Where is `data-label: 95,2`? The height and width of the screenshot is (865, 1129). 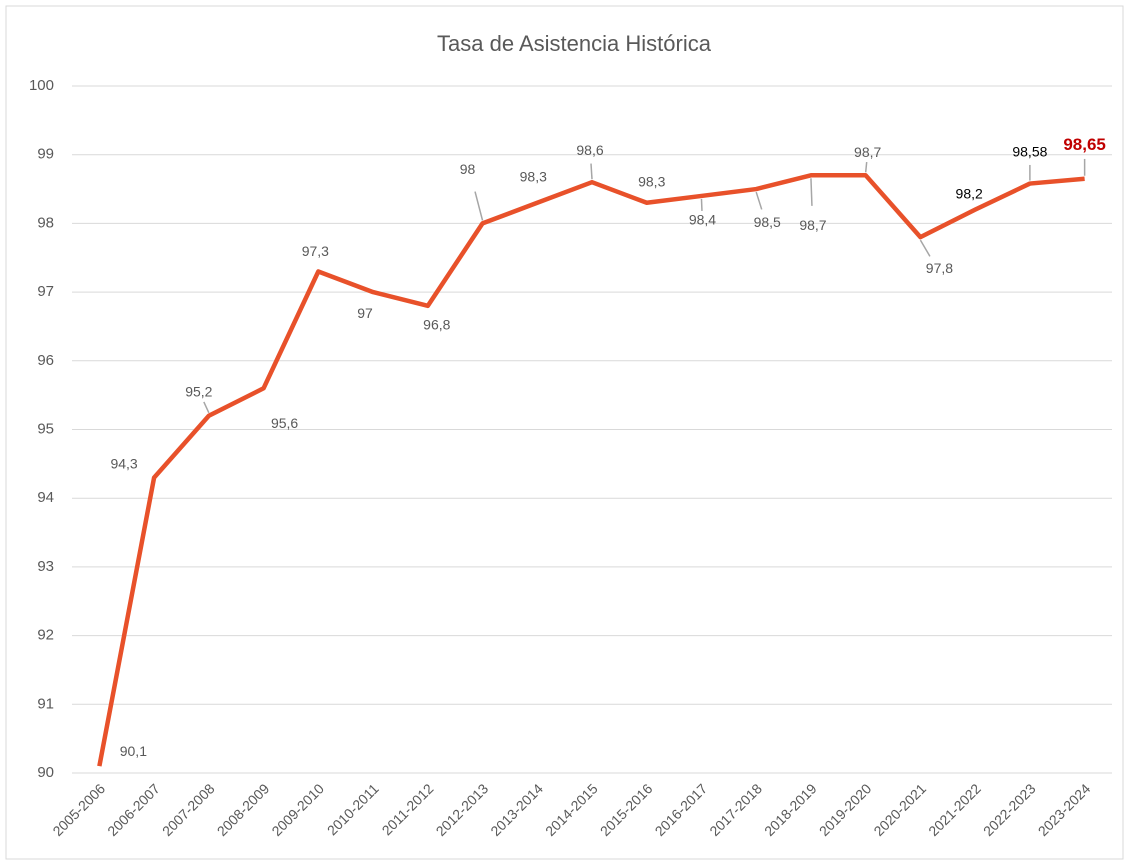
data-label: 95,2 is located at coordinates (198, 391).